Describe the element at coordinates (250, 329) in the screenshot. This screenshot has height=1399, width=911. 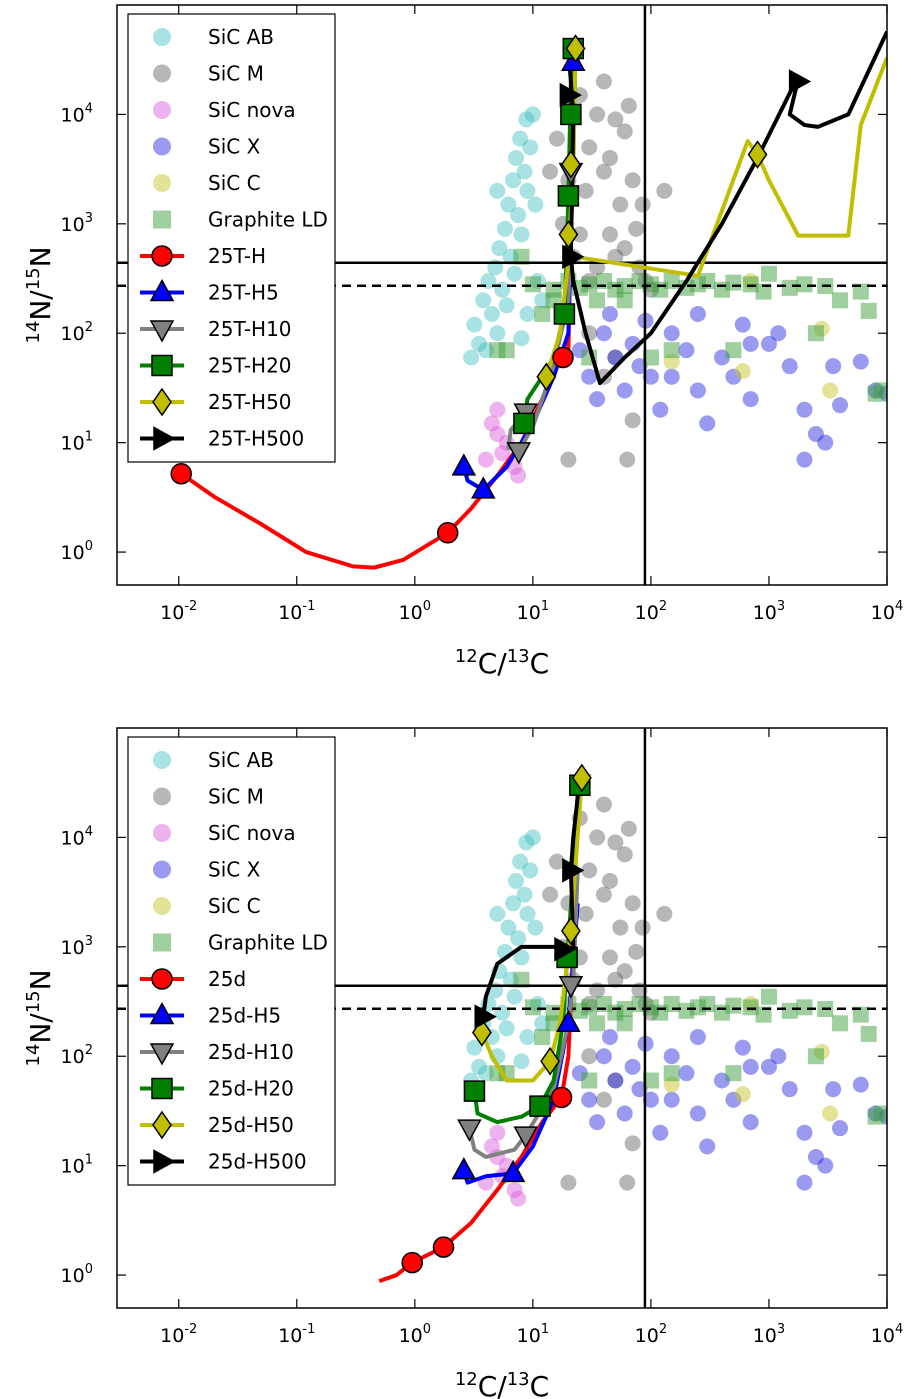
I see `legend-label: 25T-H10` at that location.